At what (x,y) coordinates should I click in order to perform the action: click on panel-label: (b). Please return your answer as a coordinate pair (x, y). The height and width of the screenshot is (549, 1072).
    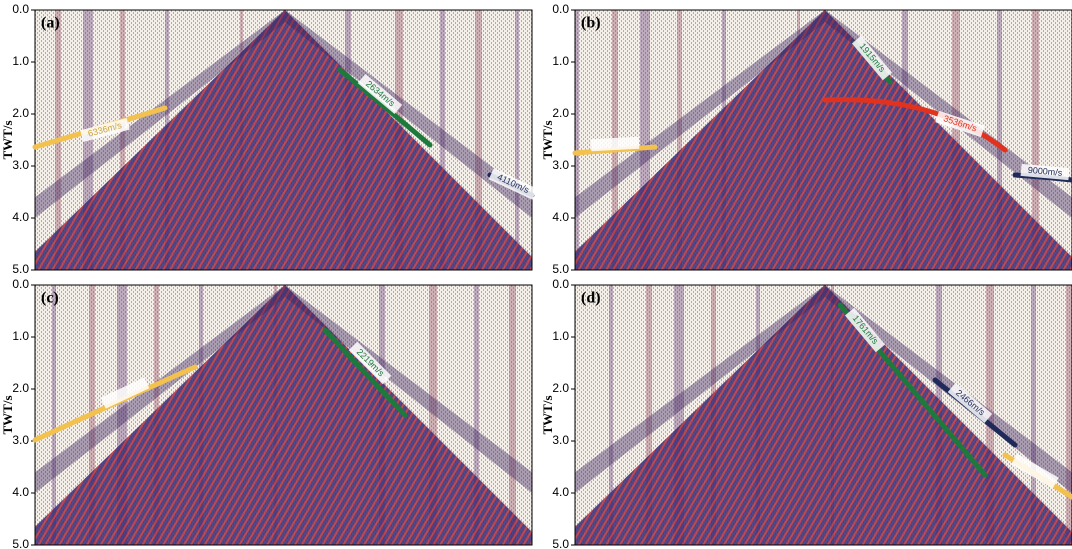
    Looking at the image, I should click on (591, 23).